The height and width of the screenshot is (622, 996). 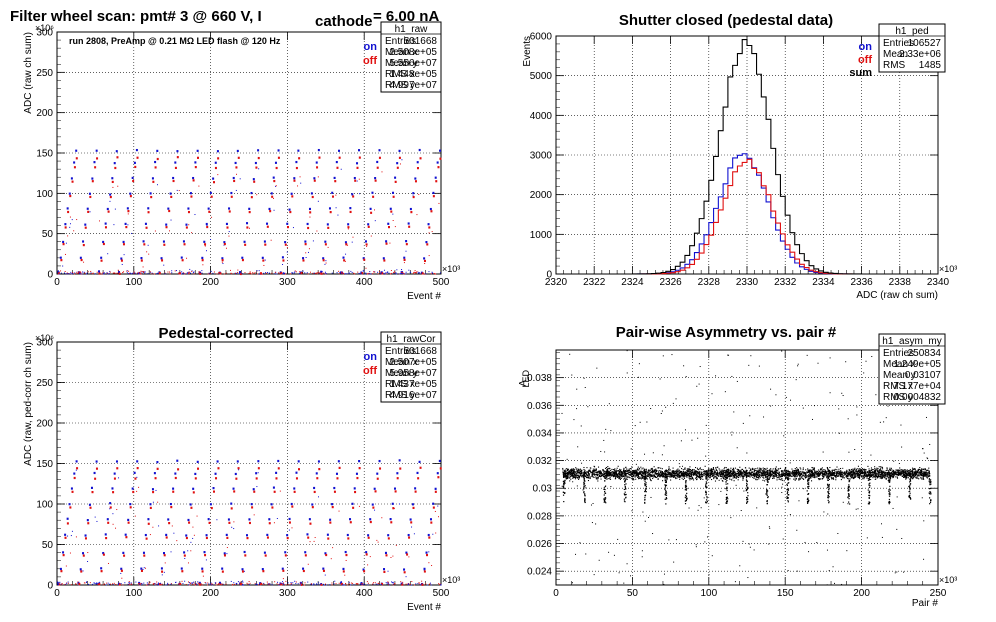 I want to click on raw-ytick-label: 150, so click(x=44, y=154).